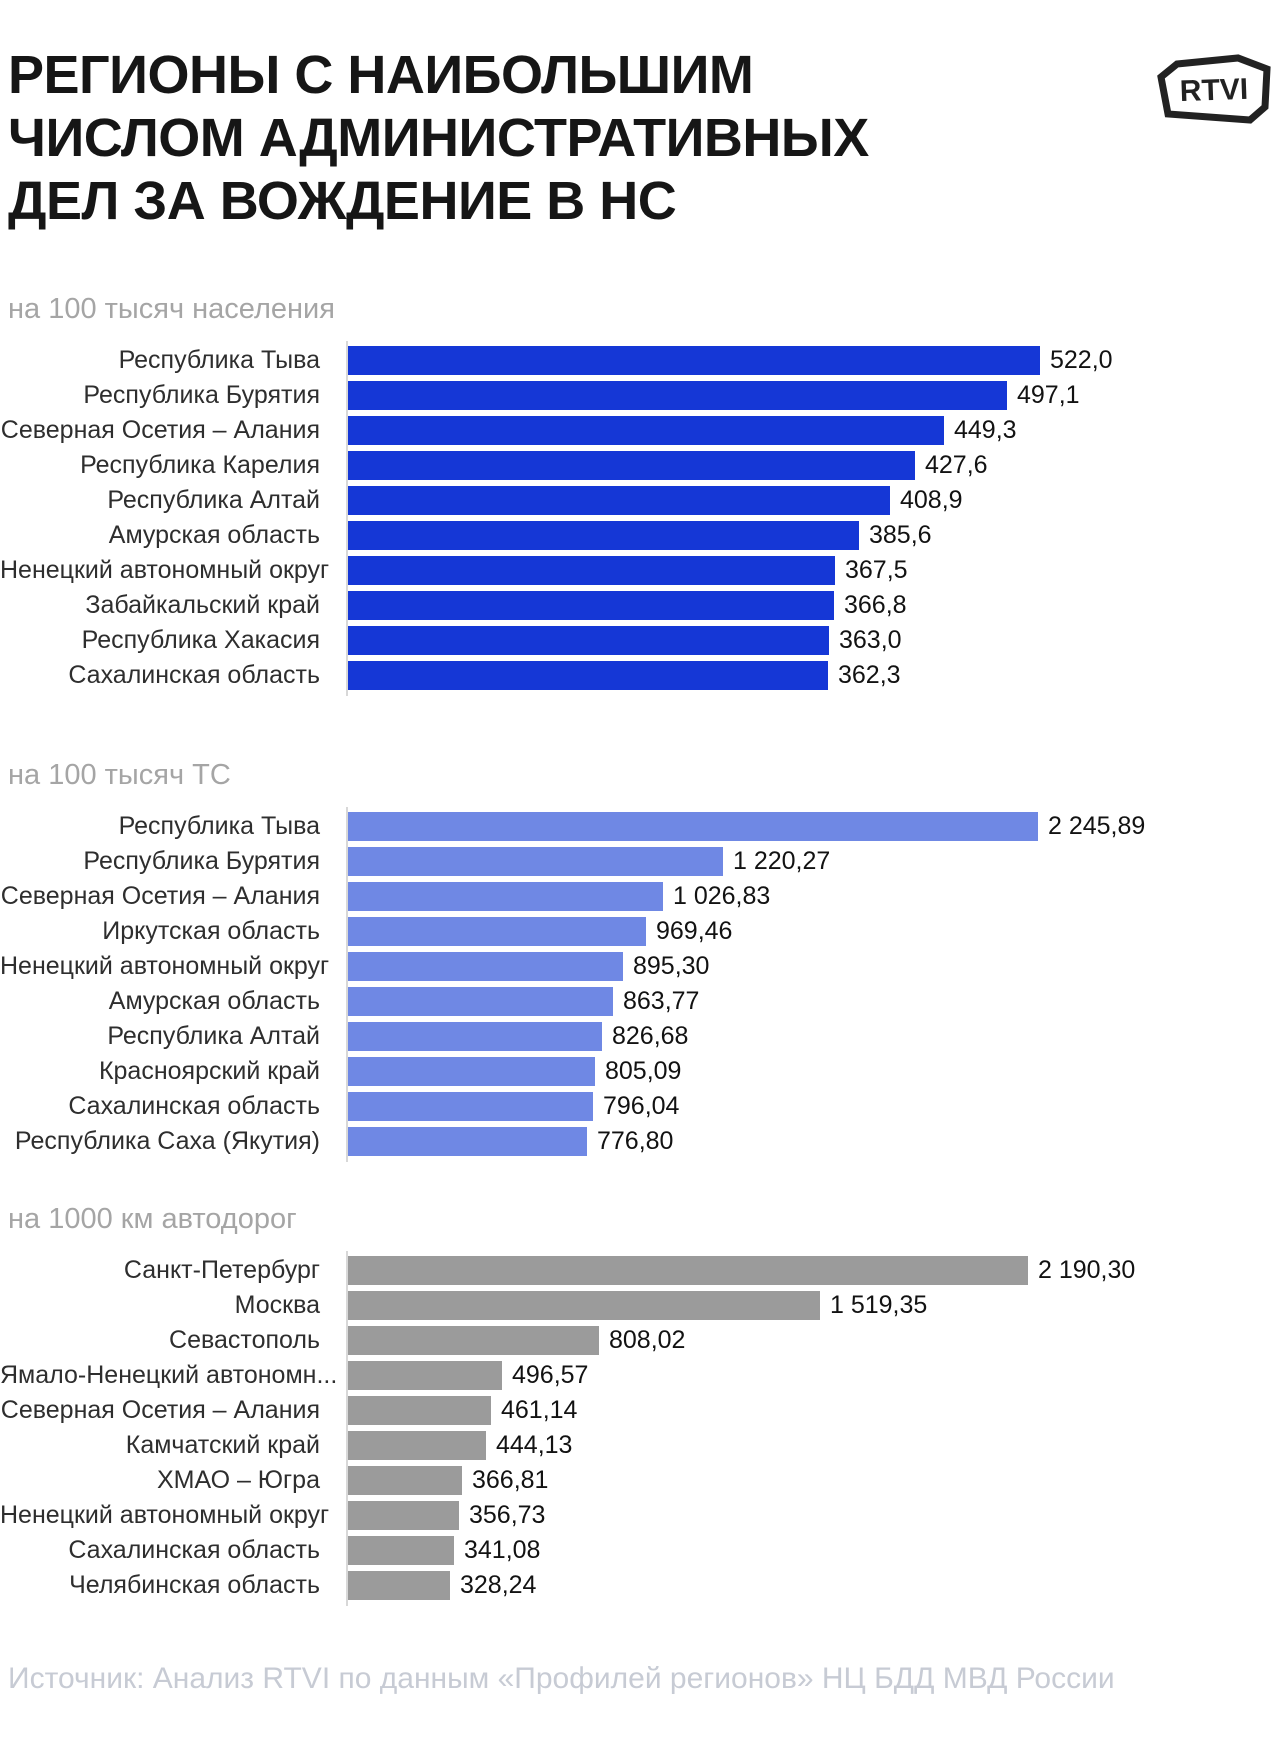 Image resolution: width=1280 pixels, height=1750 pixels. I want to click on bar-category-label: Челябинская область, so click(194, 1584).